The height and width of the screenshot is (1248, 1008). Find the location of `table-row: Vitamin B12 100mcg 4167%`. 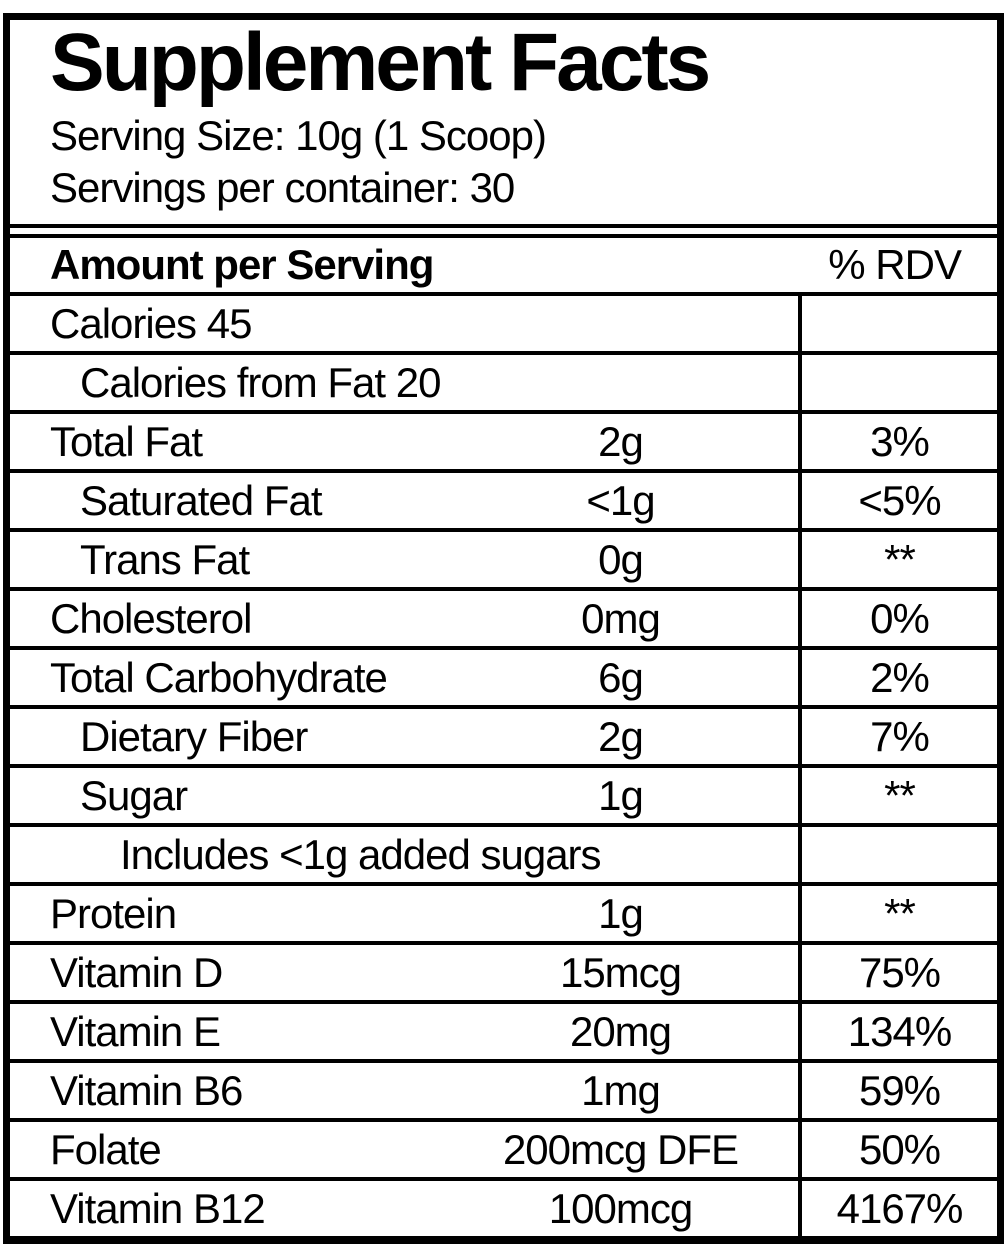

table-row: Vitamin B12 100mcg 4167% is located at coordinates (503, 1206).